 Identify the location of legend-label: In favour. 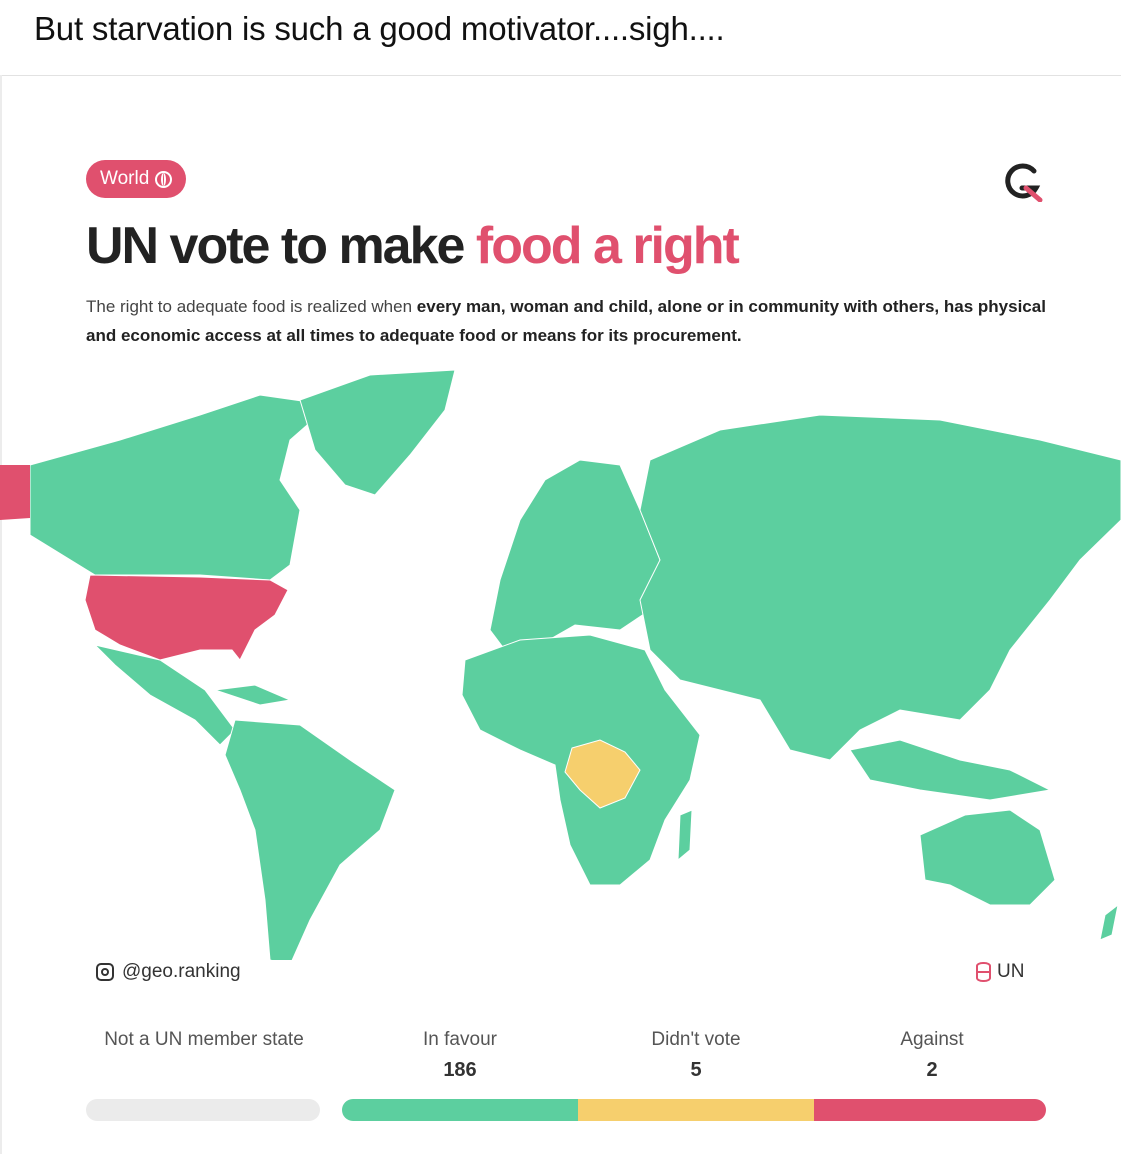
(460, 1039).